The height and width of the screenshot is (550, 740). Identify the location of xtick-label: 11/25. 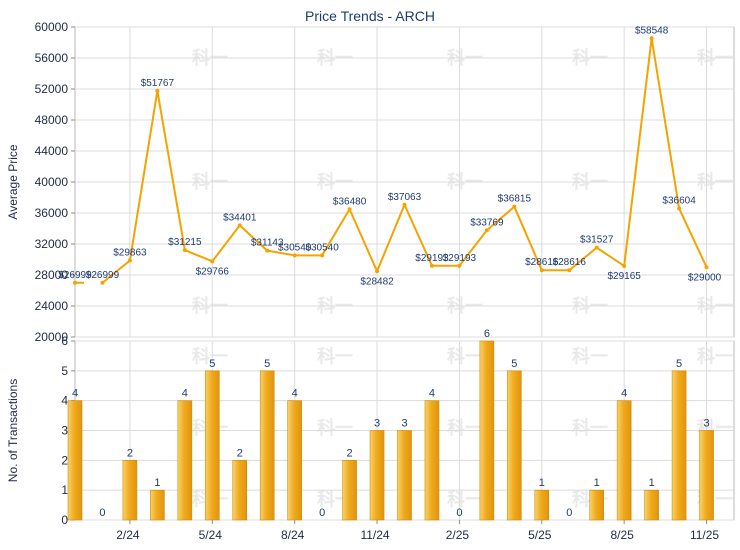
(704, 535).